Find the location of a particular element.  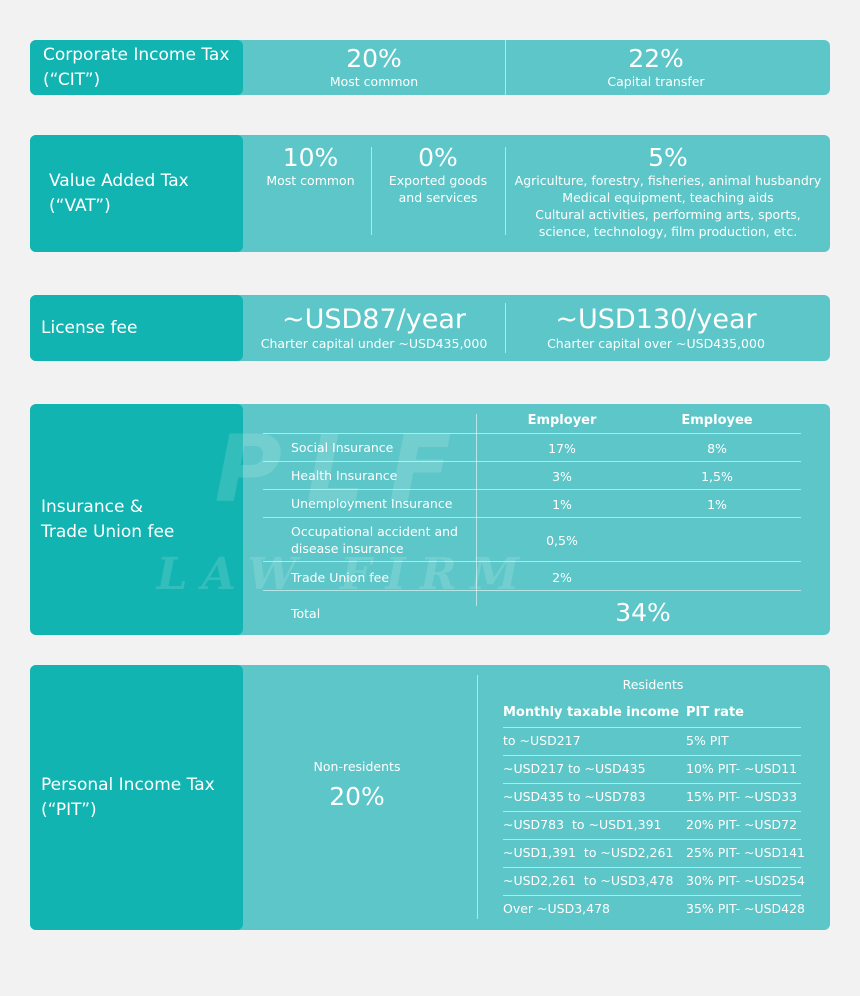

pit-income-bracket: ~USD217 to ~USD435 is located at coordinates (574, 768).